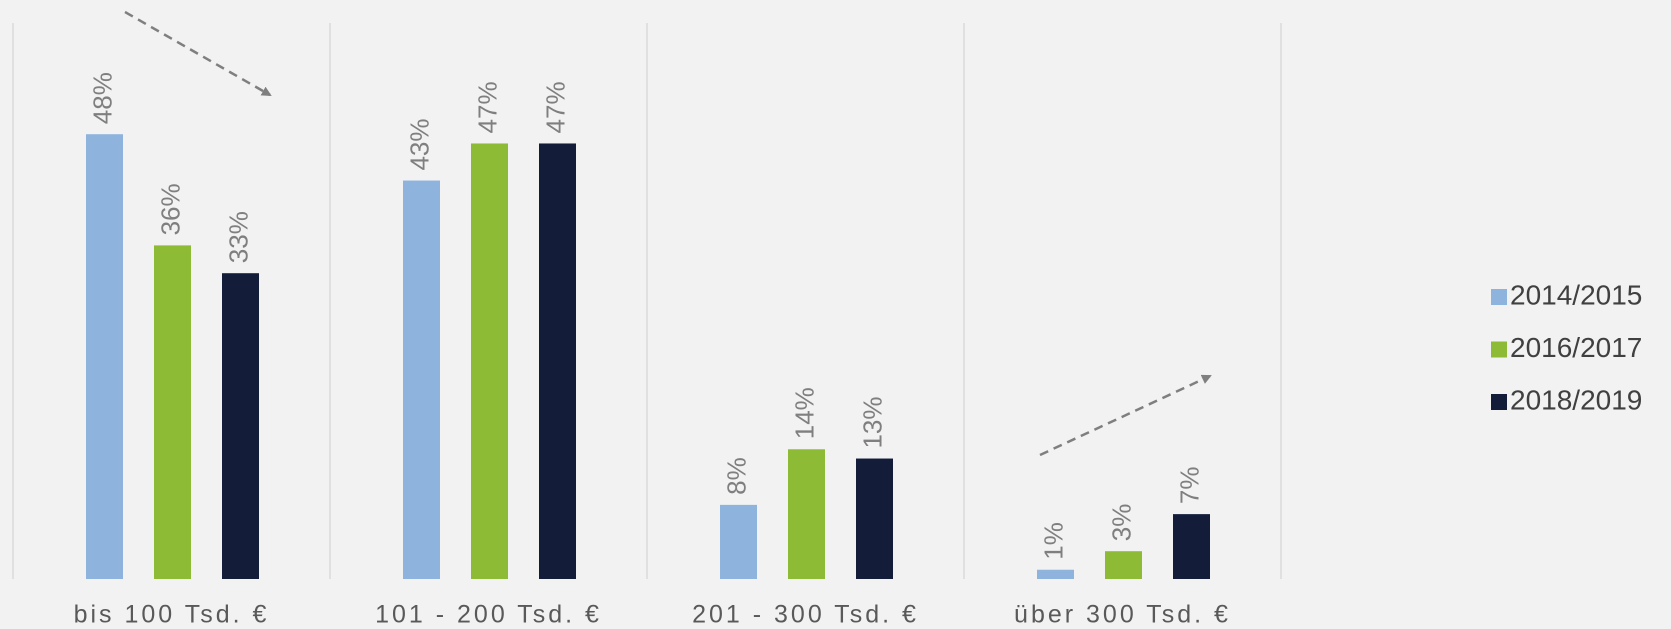  I want to click on x-tick-label: 101 - 200 Tsd. €, so click(488, 615).